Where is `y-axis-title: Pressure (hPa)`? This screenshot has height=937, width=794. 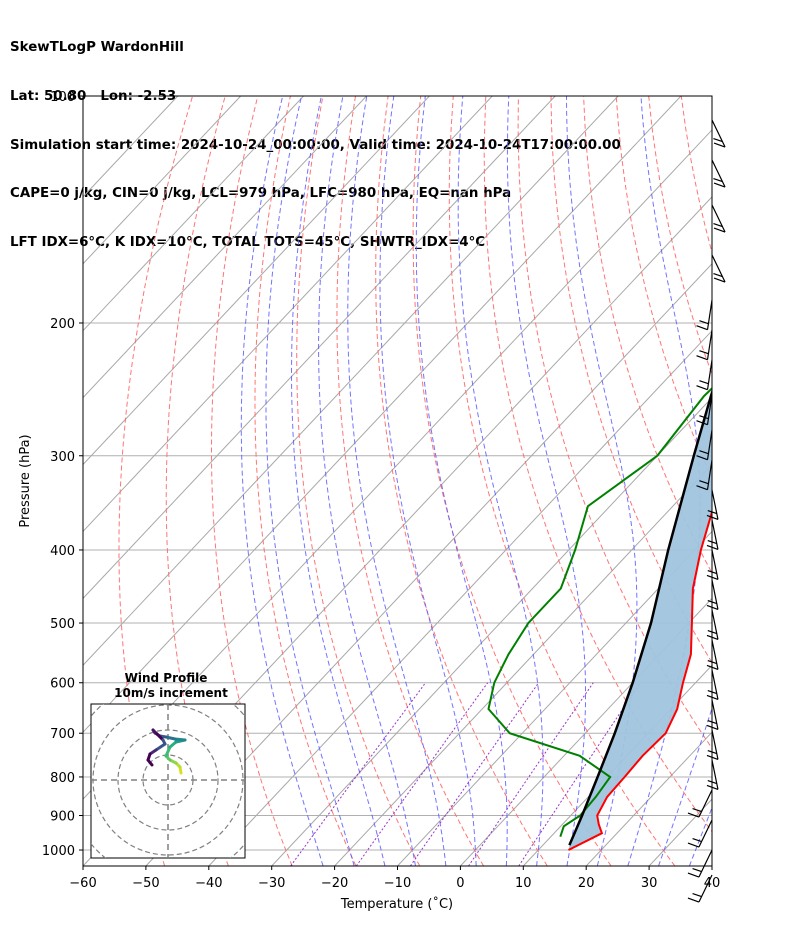 y-axis-title: Pressure (hPa) is located at coordinates (25, 480).